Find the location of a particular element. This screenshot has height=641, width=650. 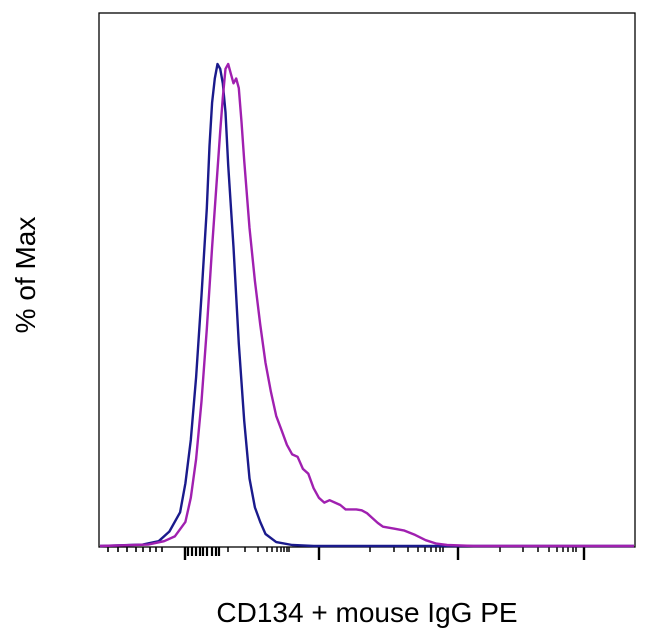

x-axis-ticks is located at coordinates (346, 553).